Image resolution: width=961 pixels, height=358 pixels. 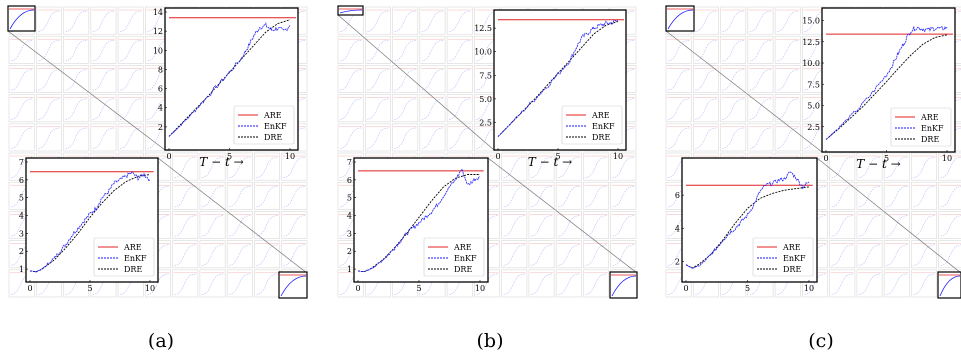 What do you see at coordinates (290, 156) in the screenshot?
I see `x-tick-label: 10` at bounding box center [290, 156].